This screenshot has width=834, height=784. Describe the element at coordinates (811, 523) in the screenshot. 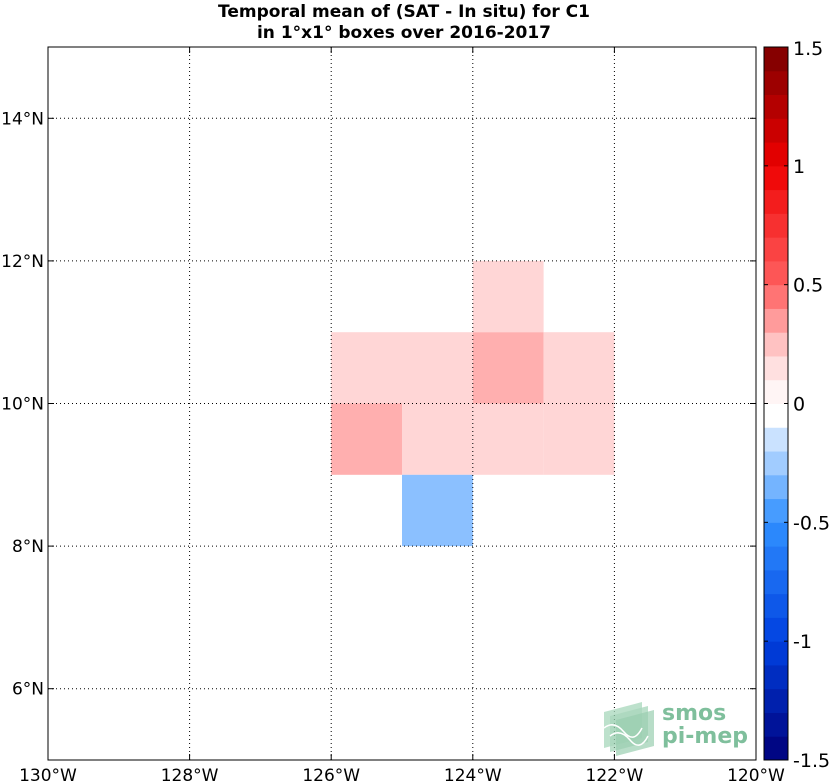

I see `colorbar-tick-label: -0.5` at that location.